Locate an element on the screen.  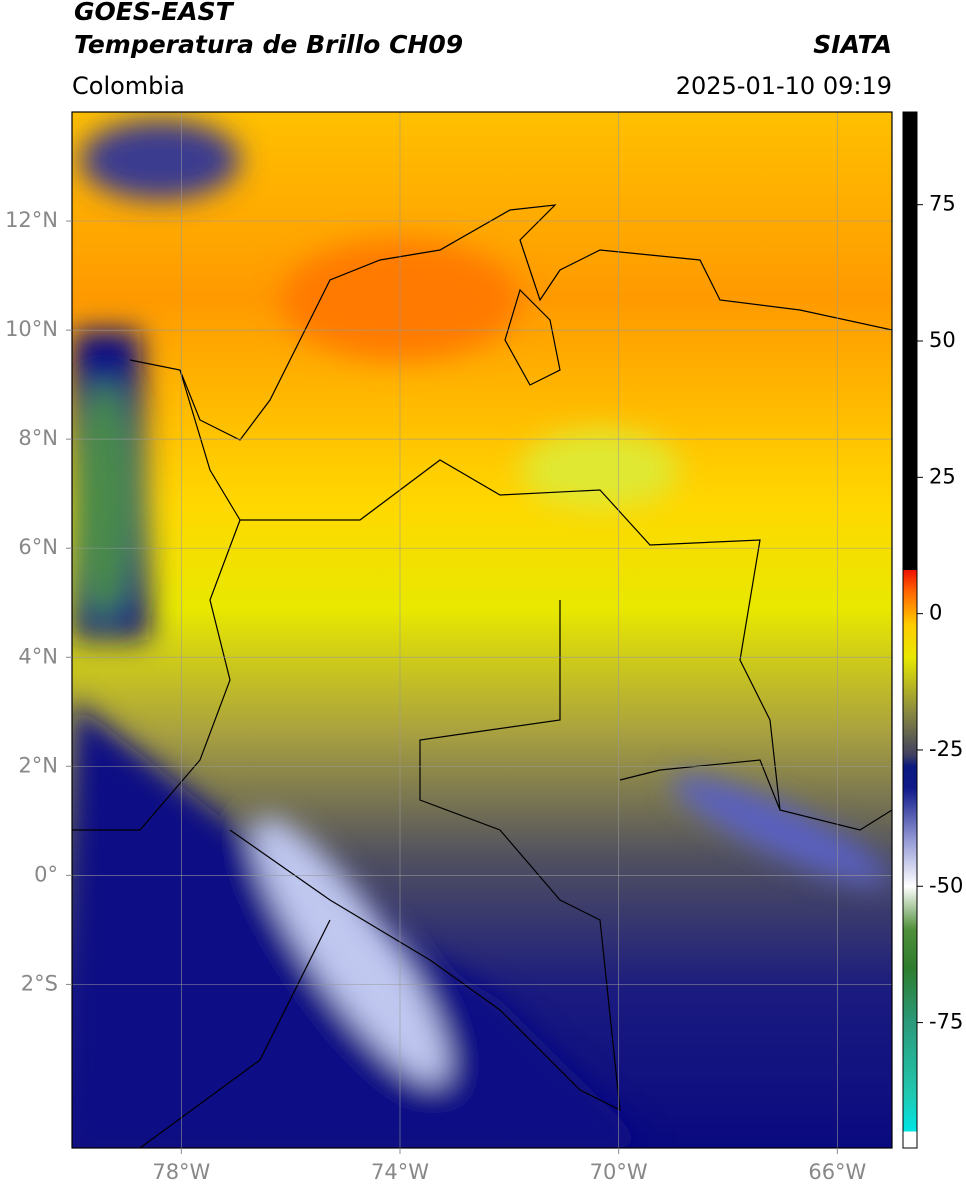
colorbar-tick-label: 0 is located at coordinates (935, 613).